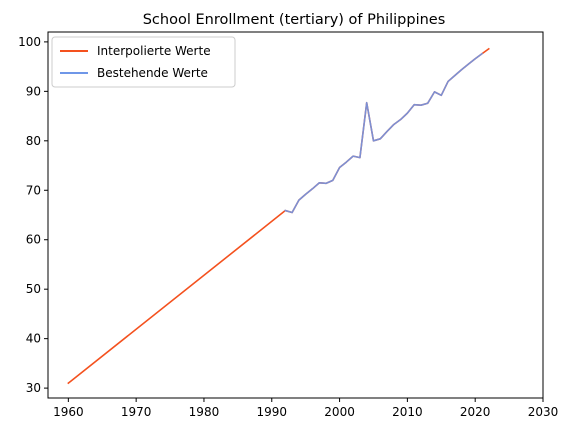  I want to click on x-tick-label: 1960, so click(68, 412).